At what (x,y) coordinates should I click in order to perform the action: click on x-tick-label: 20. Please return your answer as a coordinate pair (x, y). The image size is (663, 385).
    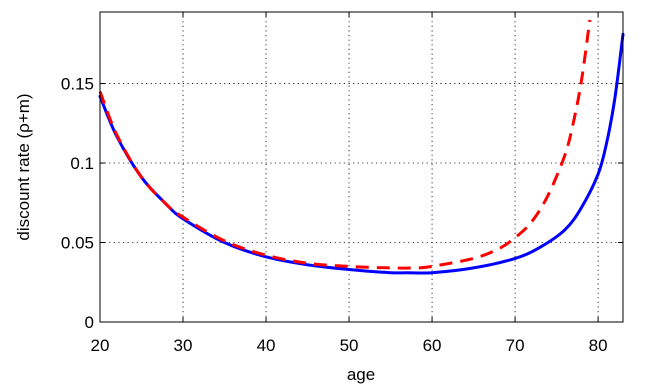
    Looking at the image, I should click on (100, 345).